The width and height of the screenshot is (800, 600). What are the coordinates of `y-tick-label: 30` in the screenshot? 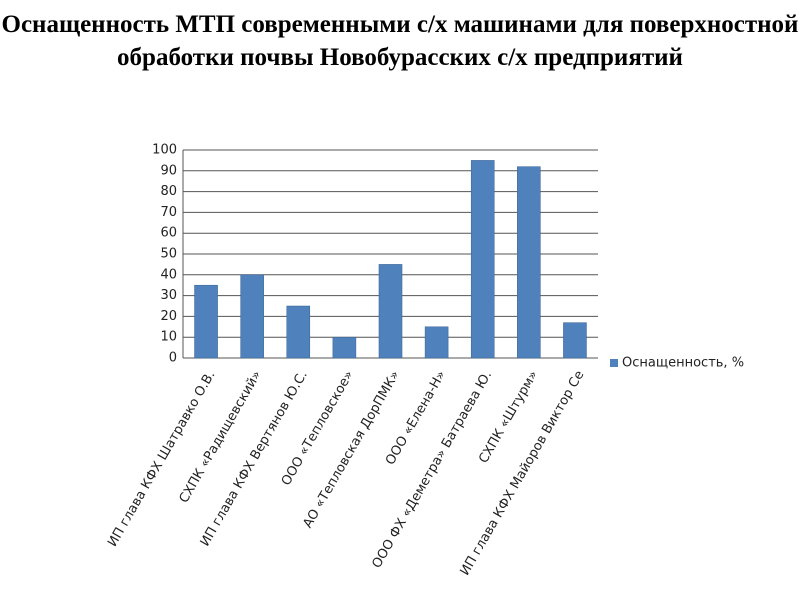 It's located at (168, 295).